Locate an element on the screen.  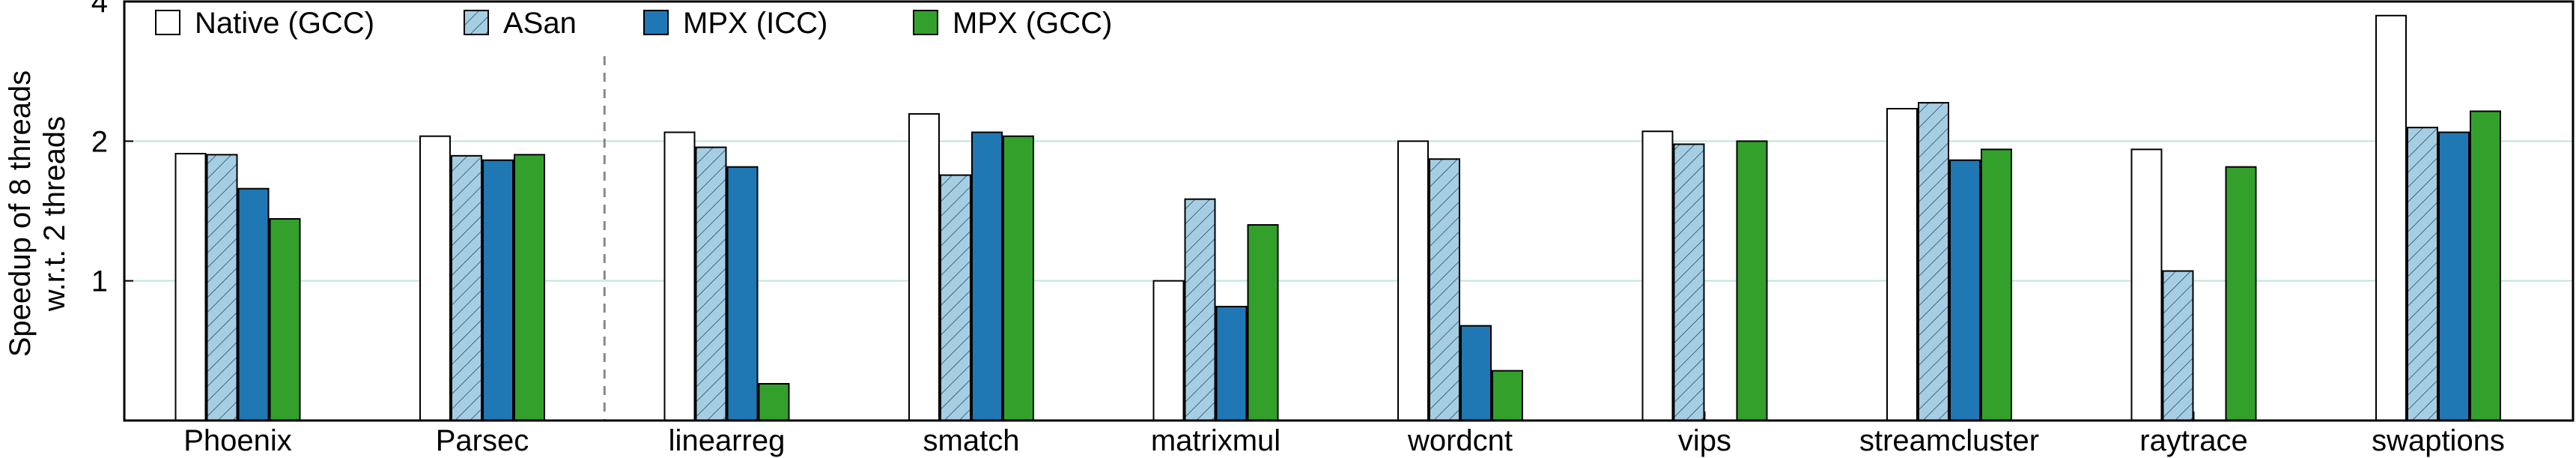
x-tick-label: swaptions is located at coordinates (2438, 440).